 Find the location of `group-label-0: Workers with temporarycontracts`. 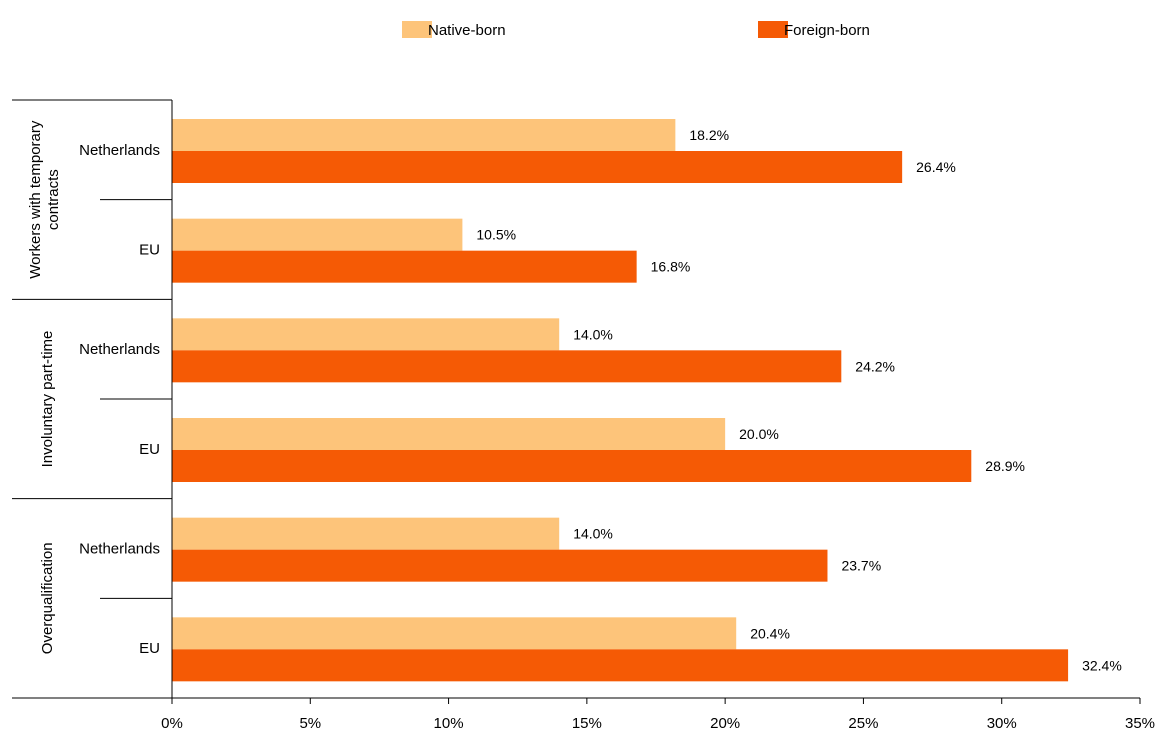

group-label-0: Workers with temporarycontracts is located at coordinates (44, 199).